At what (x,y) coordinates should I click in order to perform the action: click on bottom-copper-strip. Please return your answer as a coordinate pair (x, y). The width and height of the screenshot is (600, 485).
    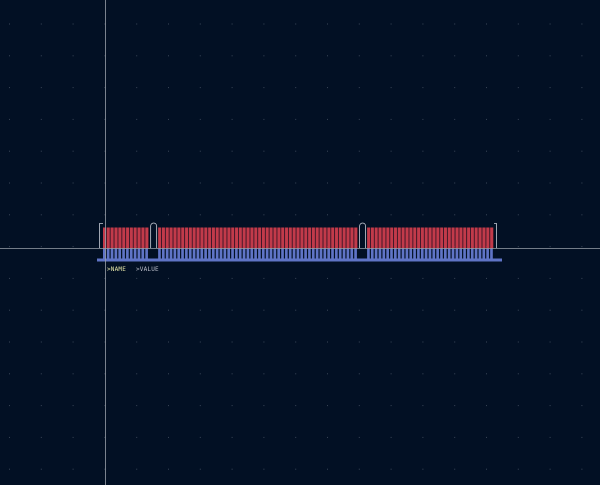
    Looking at the image, I should click on (299, 260).